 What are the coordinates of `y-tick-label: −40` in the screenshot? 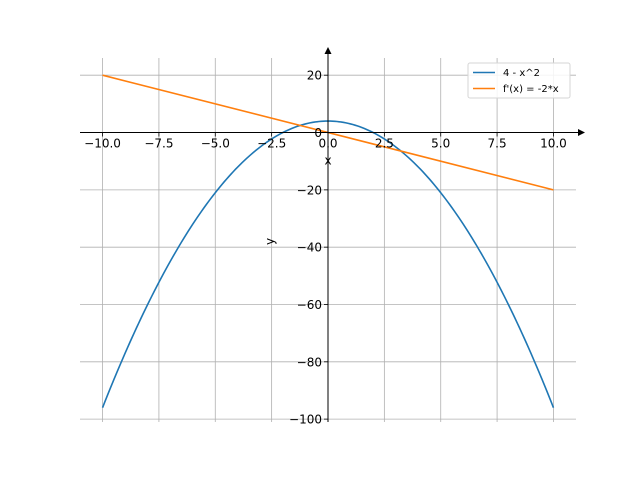 It's located at (309, 248).